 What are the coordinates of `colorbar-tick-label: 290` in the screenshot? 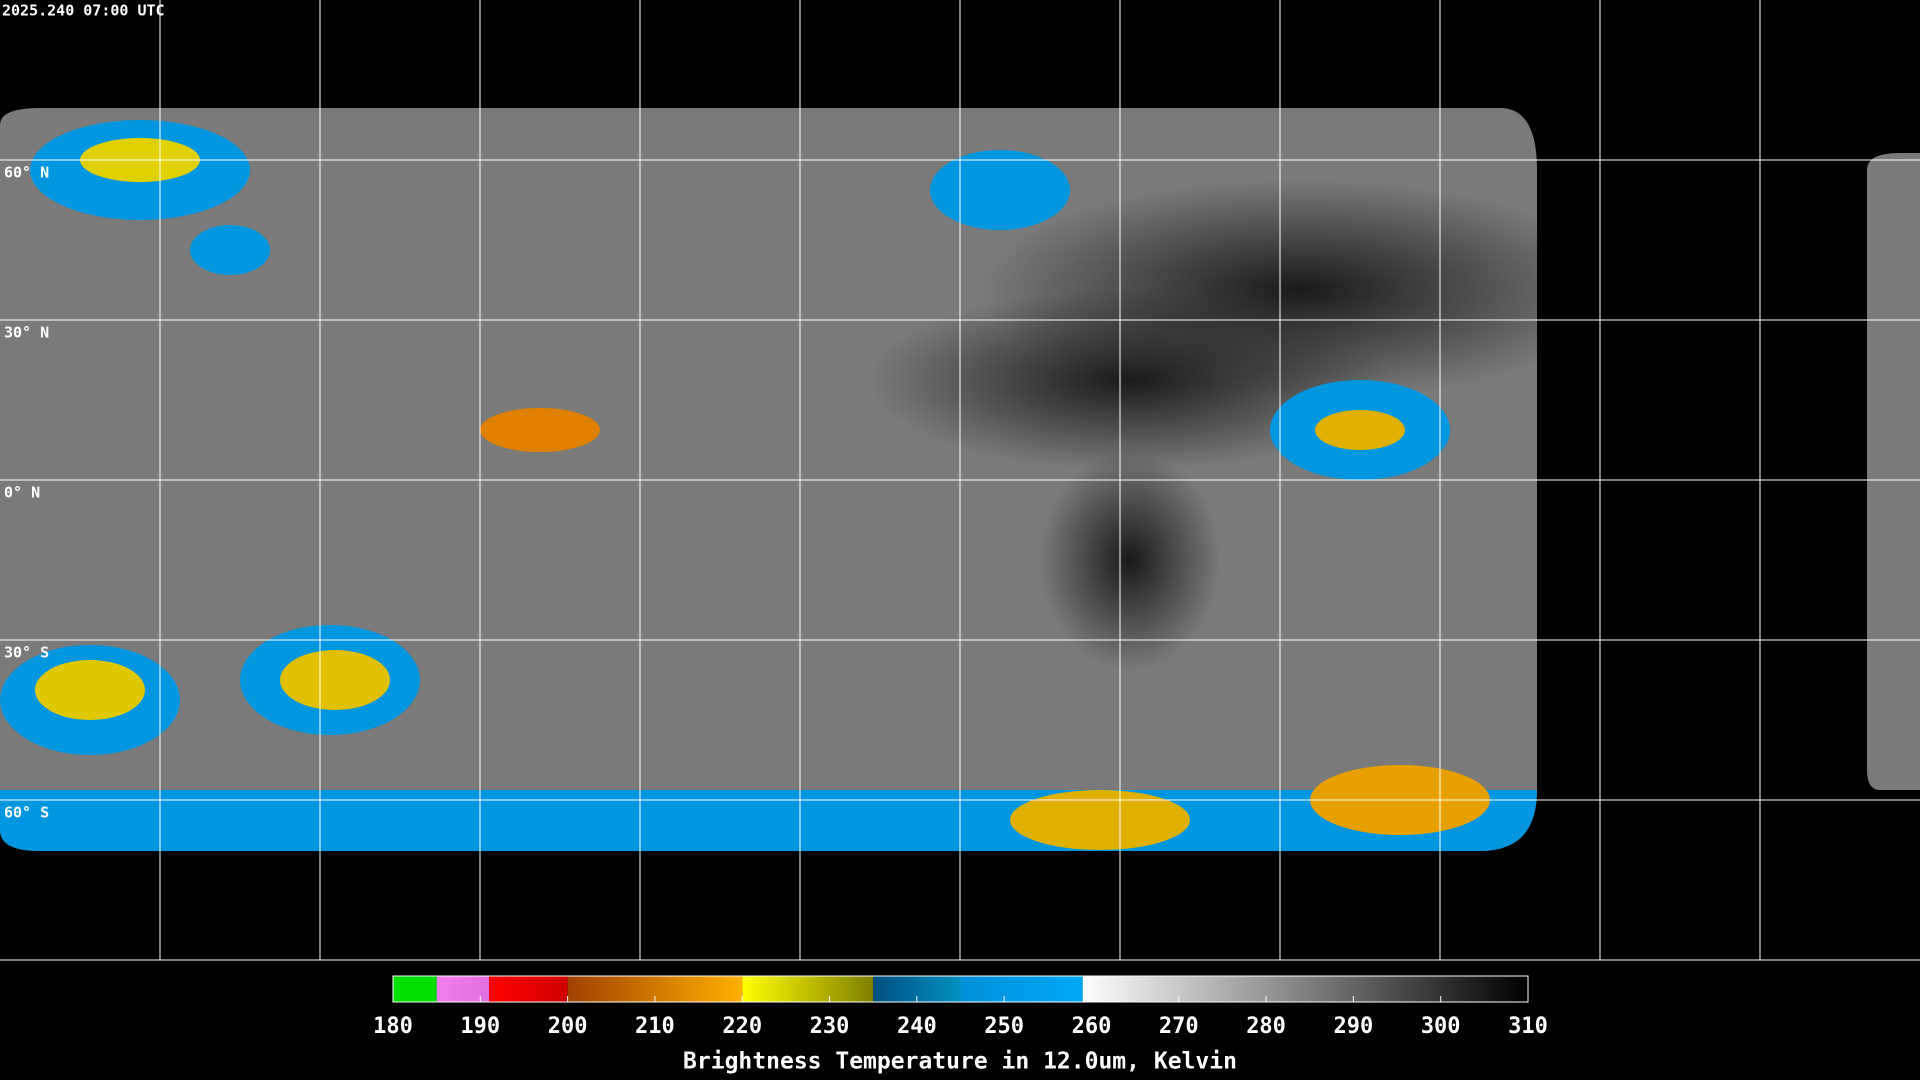 It's located at (1354, 1026).